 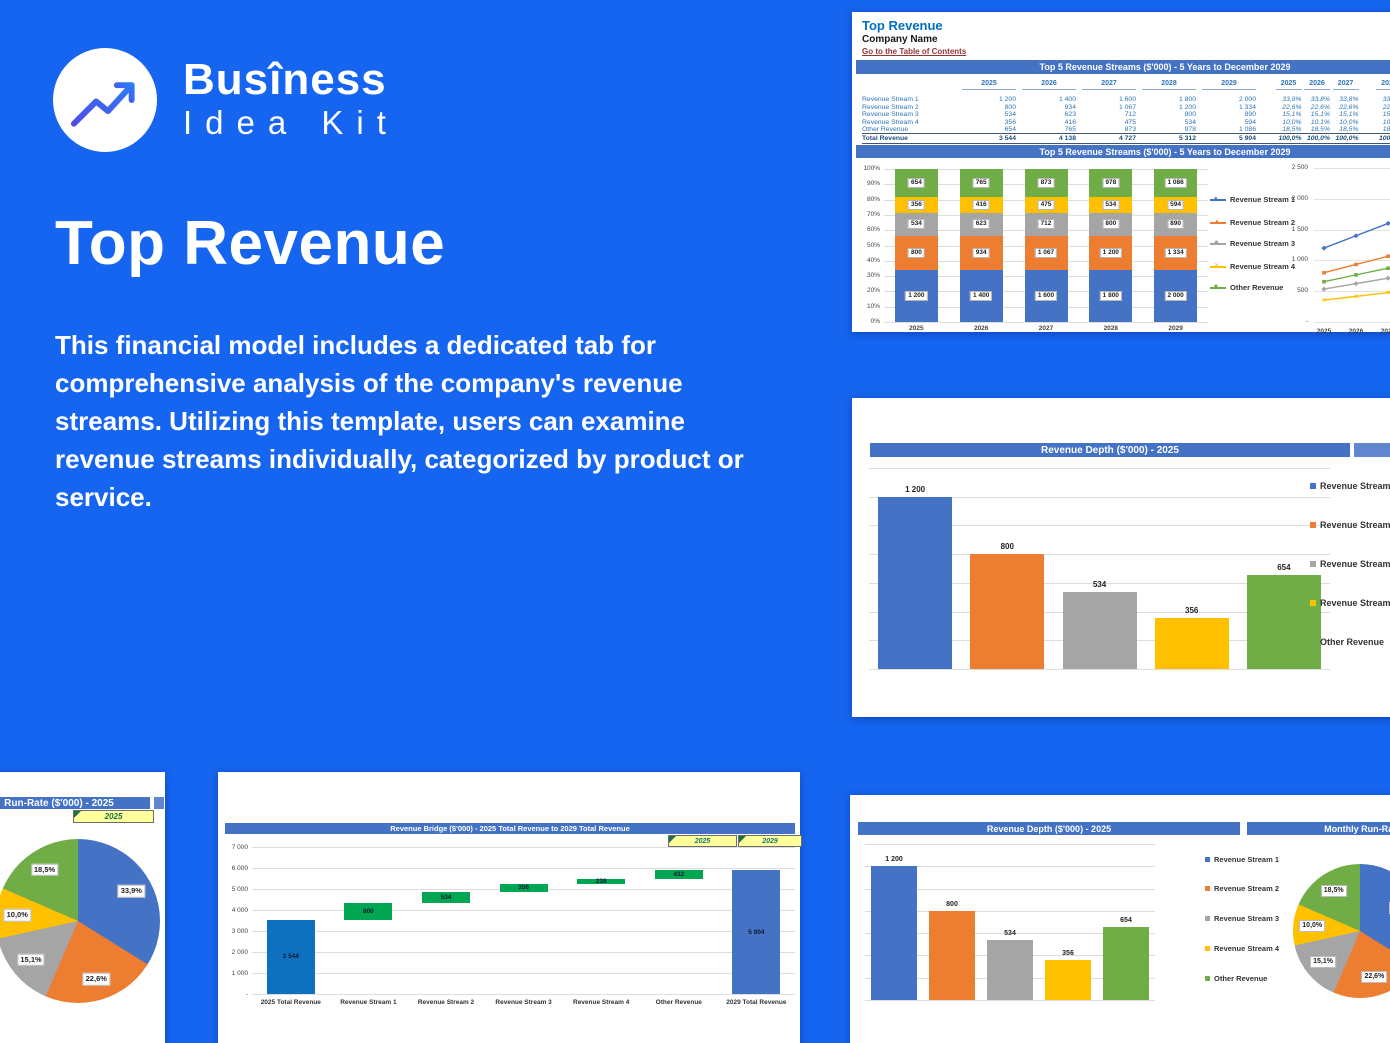 I want to click on page-title: Top Revenue, so click(x=250, y=243).